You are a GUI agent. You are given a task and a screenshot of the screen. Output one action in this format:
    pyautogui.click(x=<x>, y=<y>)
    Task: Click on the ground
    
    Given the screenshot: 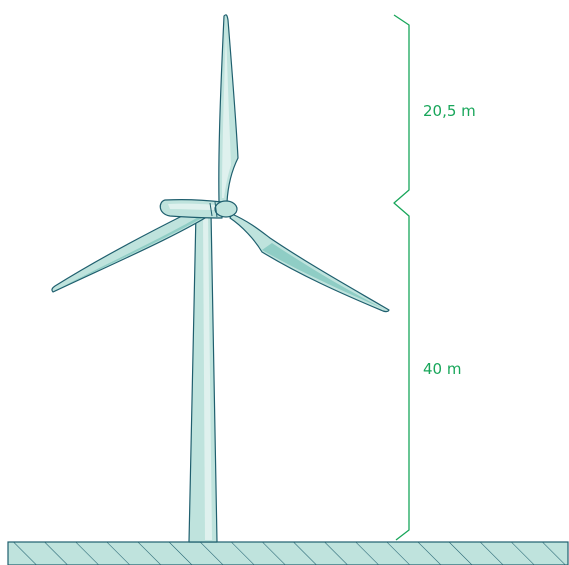 What is the action you would take?
    pyautogui.click(x=288, y=553)
    